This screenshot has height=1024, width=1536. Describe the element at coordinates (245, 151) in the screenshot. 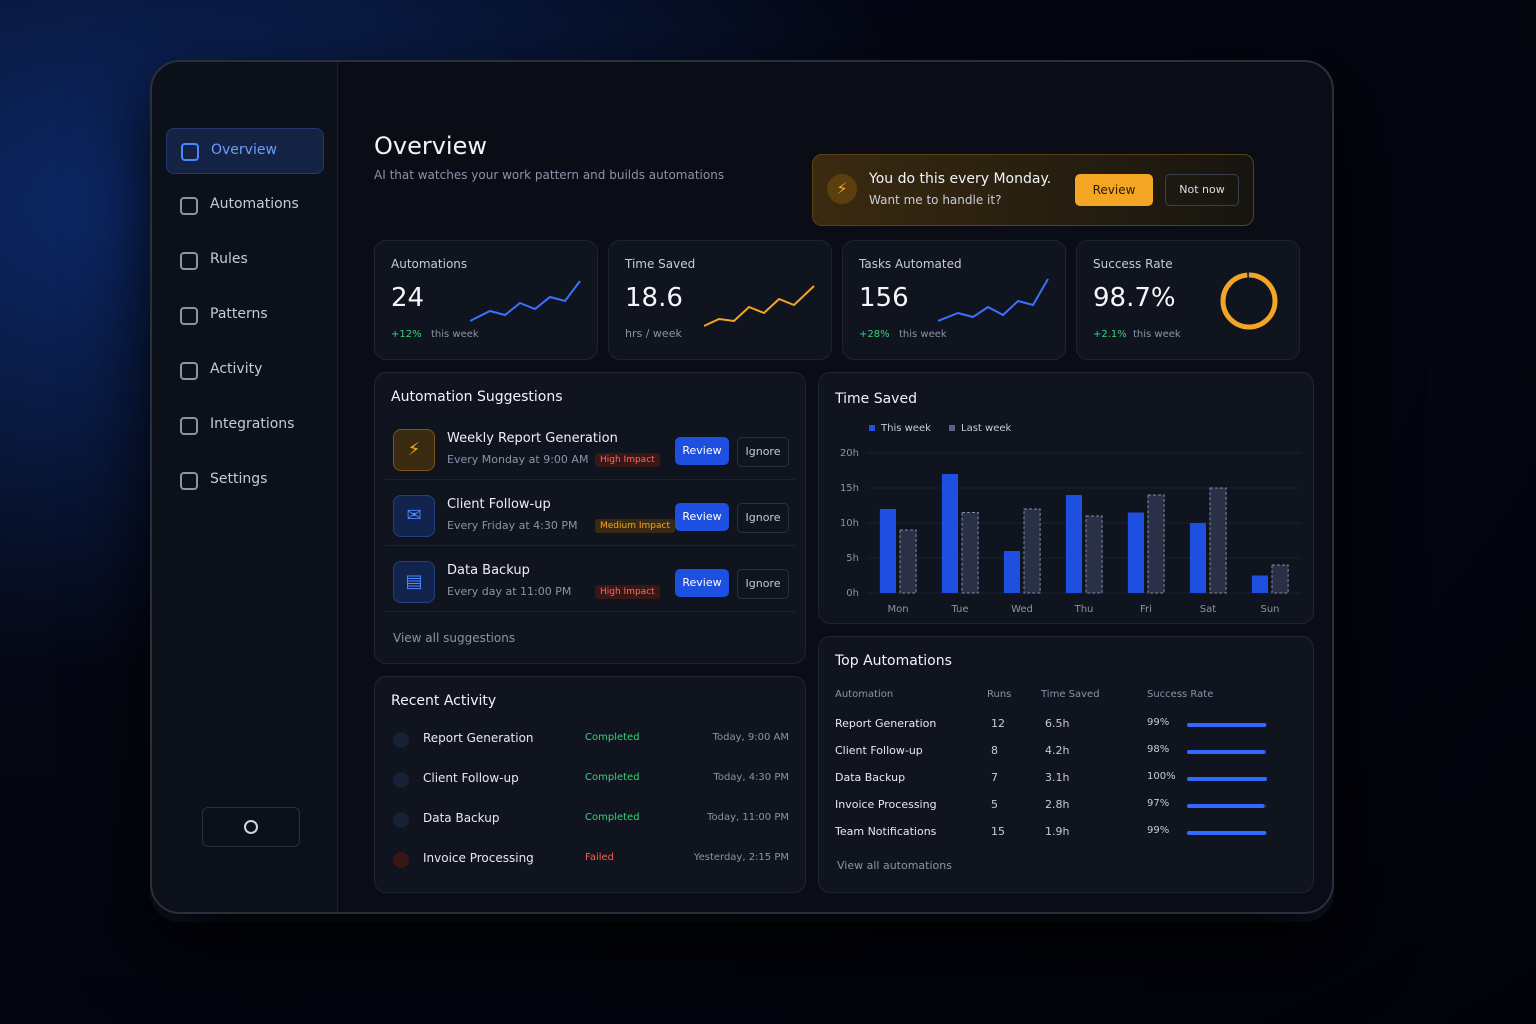

I see `nav-item: Overview` at that location.